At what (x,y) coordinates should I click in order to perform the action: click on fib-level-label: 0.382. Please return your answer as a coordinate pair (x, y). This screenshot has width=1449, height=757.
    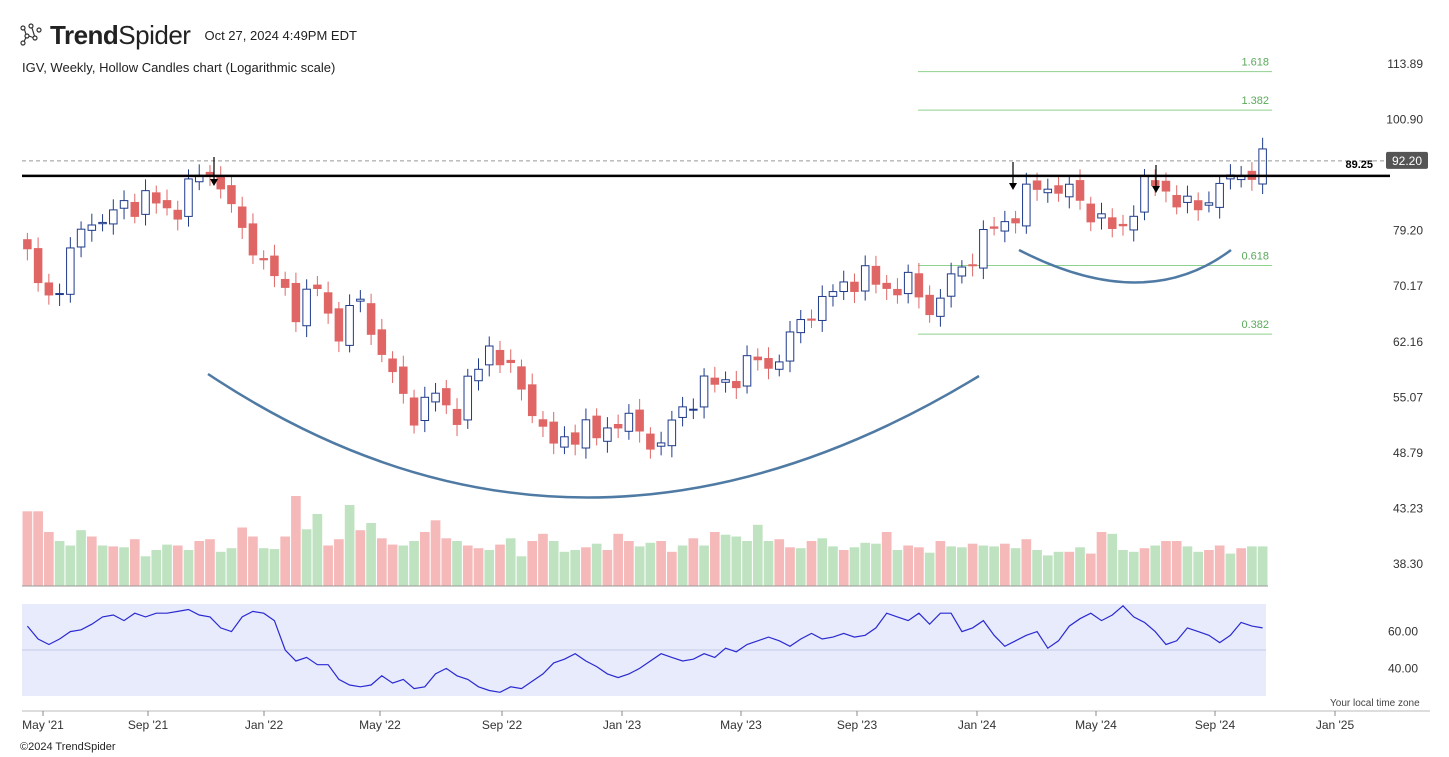
    Looking at the image, I should click on (1255, 325).